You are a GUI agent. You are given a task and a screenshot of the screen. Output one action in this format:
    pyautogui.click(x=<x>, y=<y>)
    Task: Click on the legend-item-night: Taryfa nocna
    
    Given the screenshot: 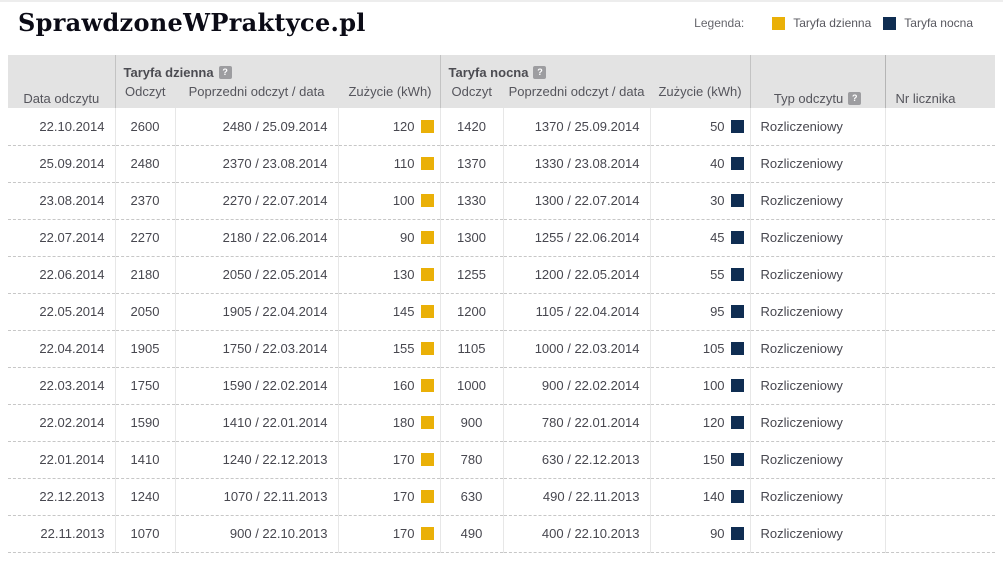 What is the action you would take?
    pyautogui.click(x=928, y=23)
    